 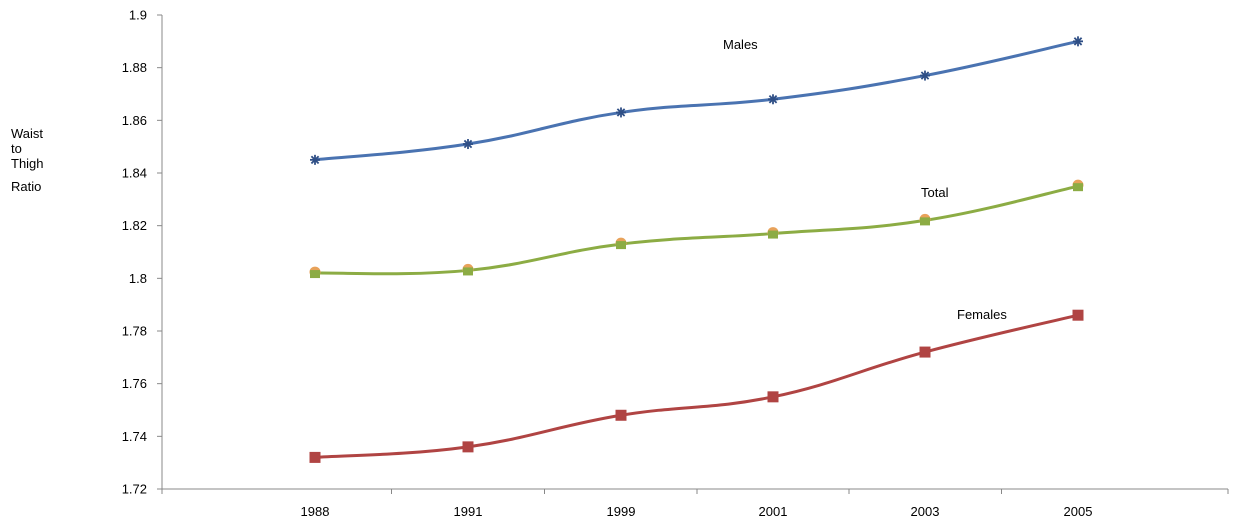 I want to click on y-axis-label-line-3: Thigh, so click(x=27, y=163).